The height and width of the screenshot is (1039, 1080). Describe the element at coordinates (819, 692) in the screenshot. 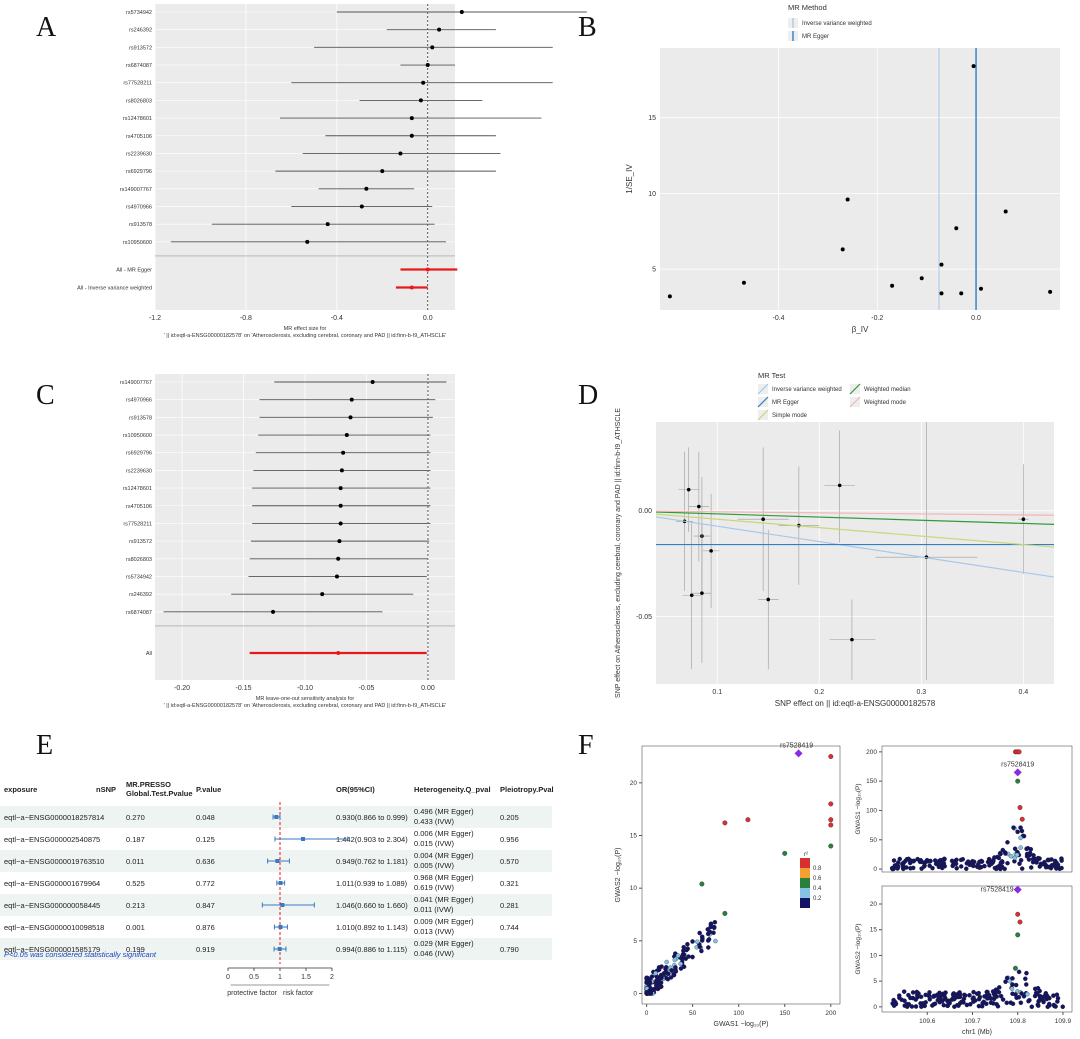

I see `x-tick-label: 0.2` at that location.